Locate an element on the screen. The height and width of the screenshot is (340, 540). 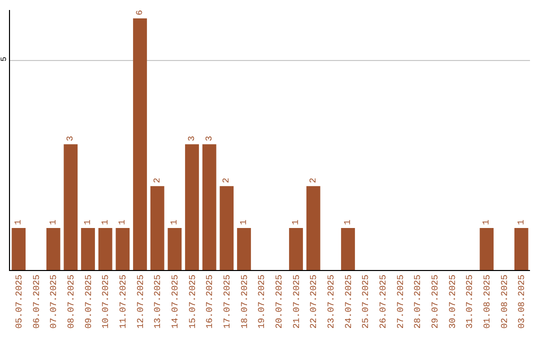
x-tick-label: 13.07.2025 is located at coordinates (158, 301).